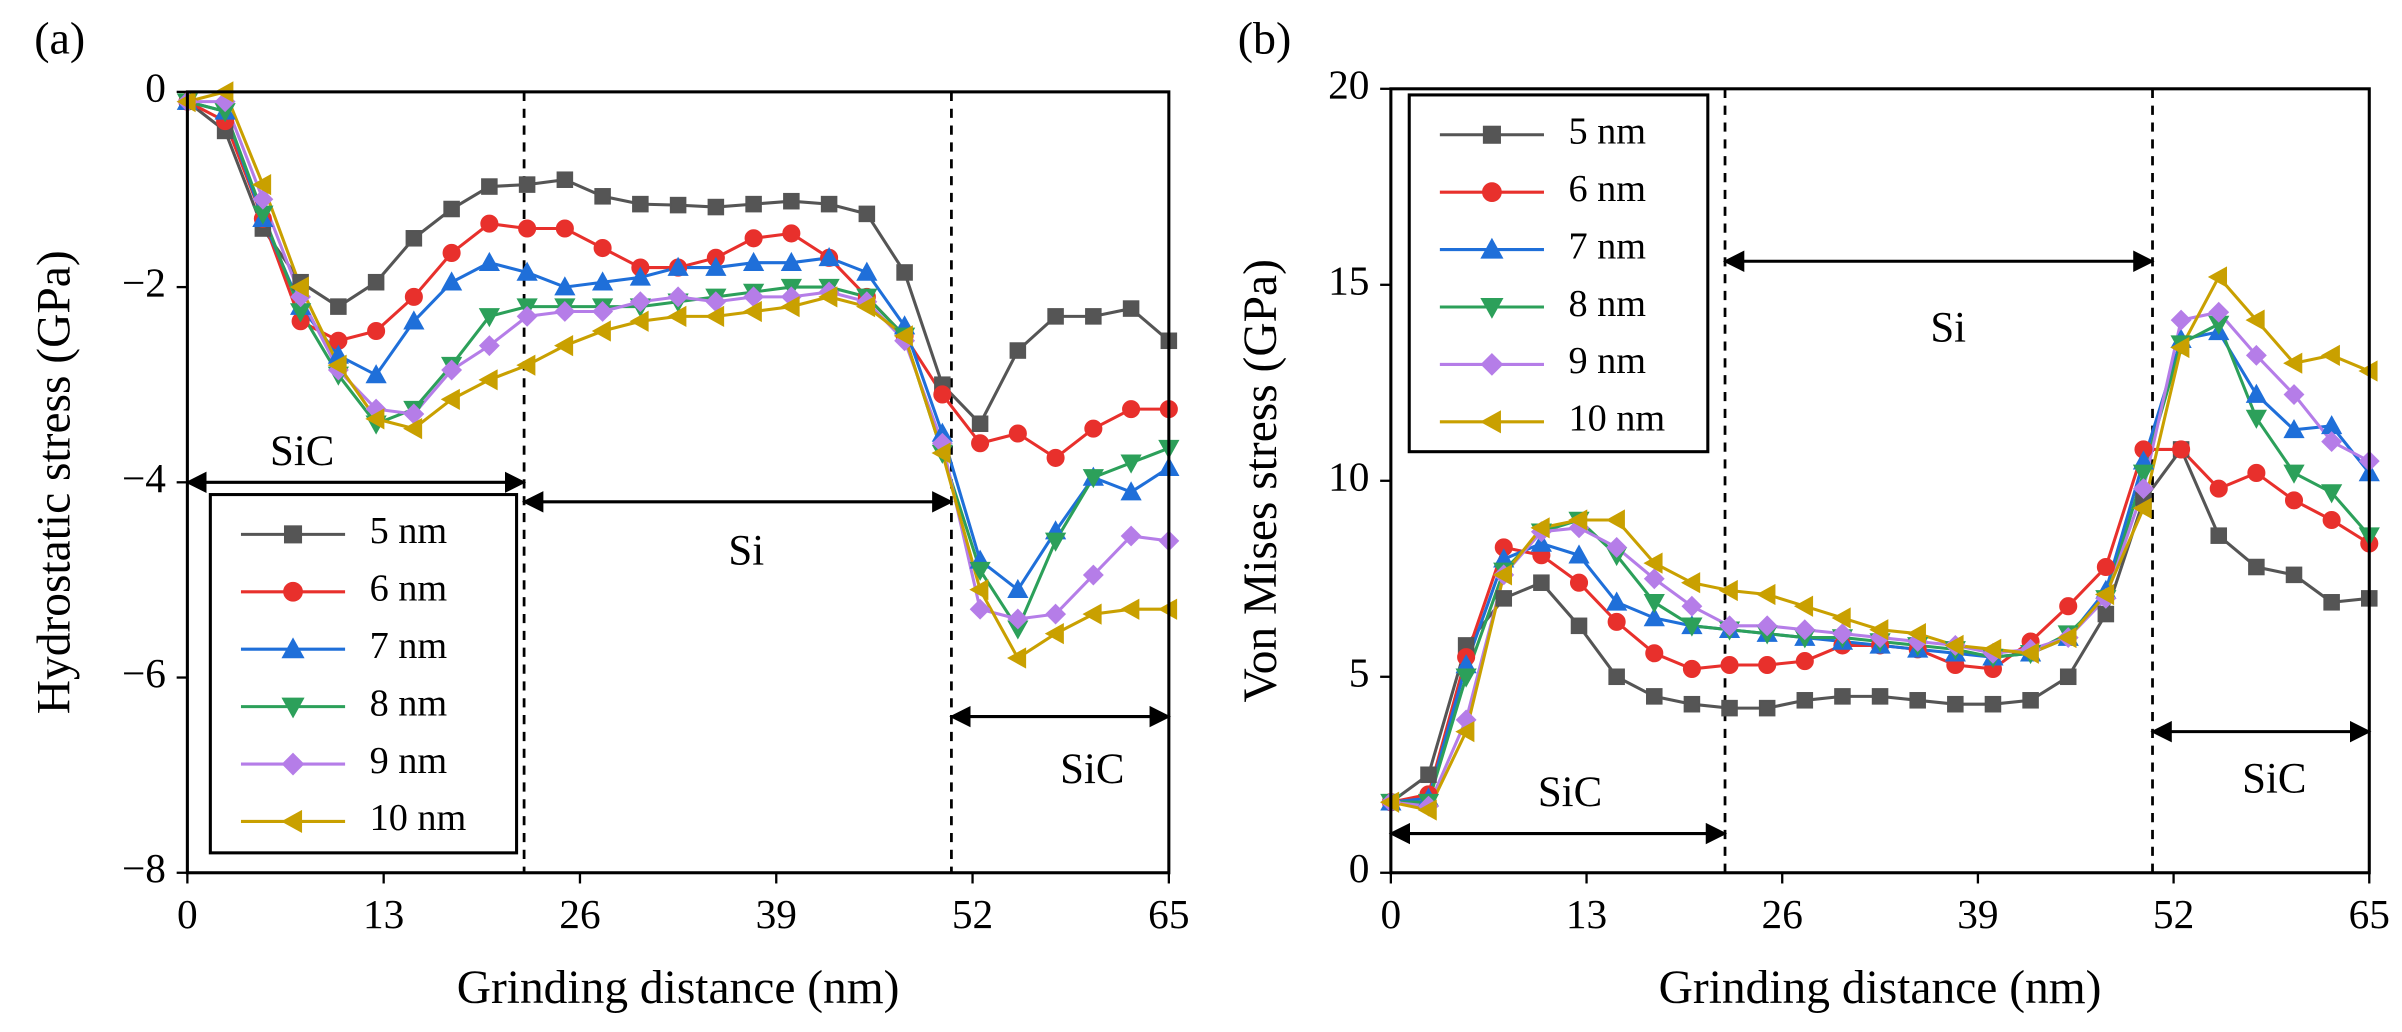  Describe the element at coordinates (144, 478) in the screenshot. I see `y-tick-label: −4` at that location.